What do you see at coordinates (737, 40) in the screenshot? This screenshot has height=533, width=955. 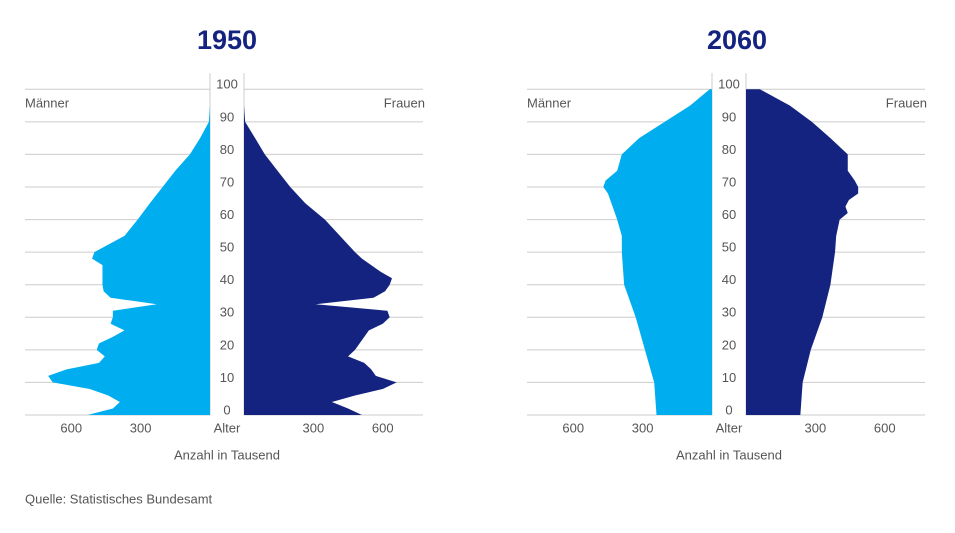 I see `chart-title: 2060` at bounding box center [737, 40].